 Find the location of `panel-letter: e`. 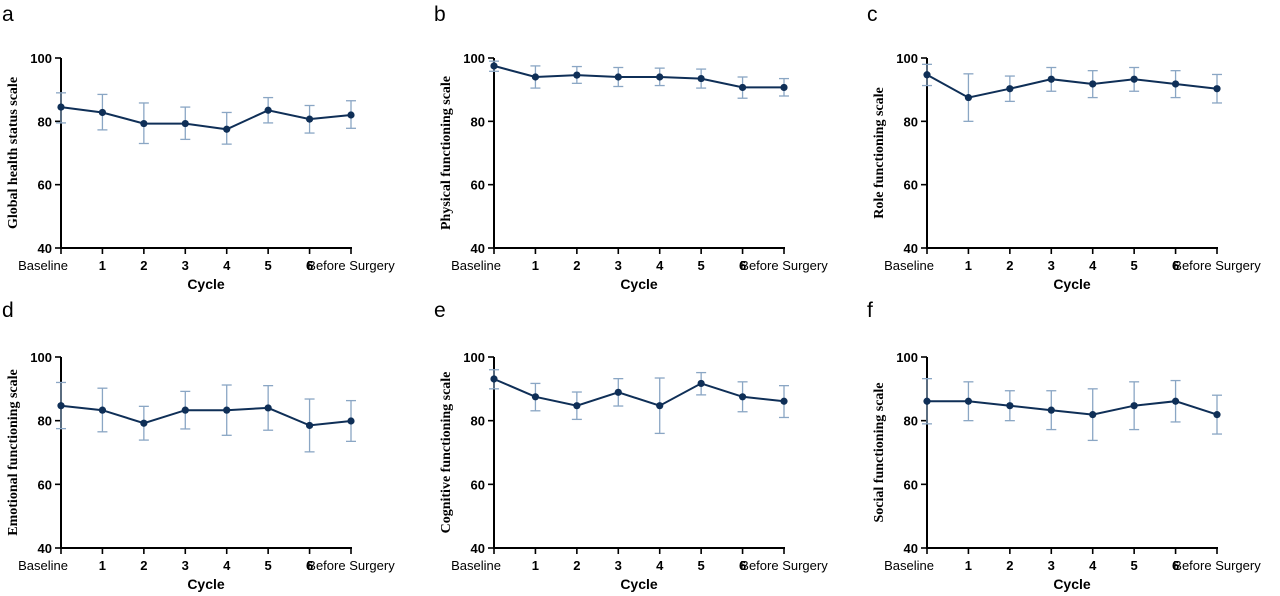

panel-letter: e is located at coordinates (440, 310).